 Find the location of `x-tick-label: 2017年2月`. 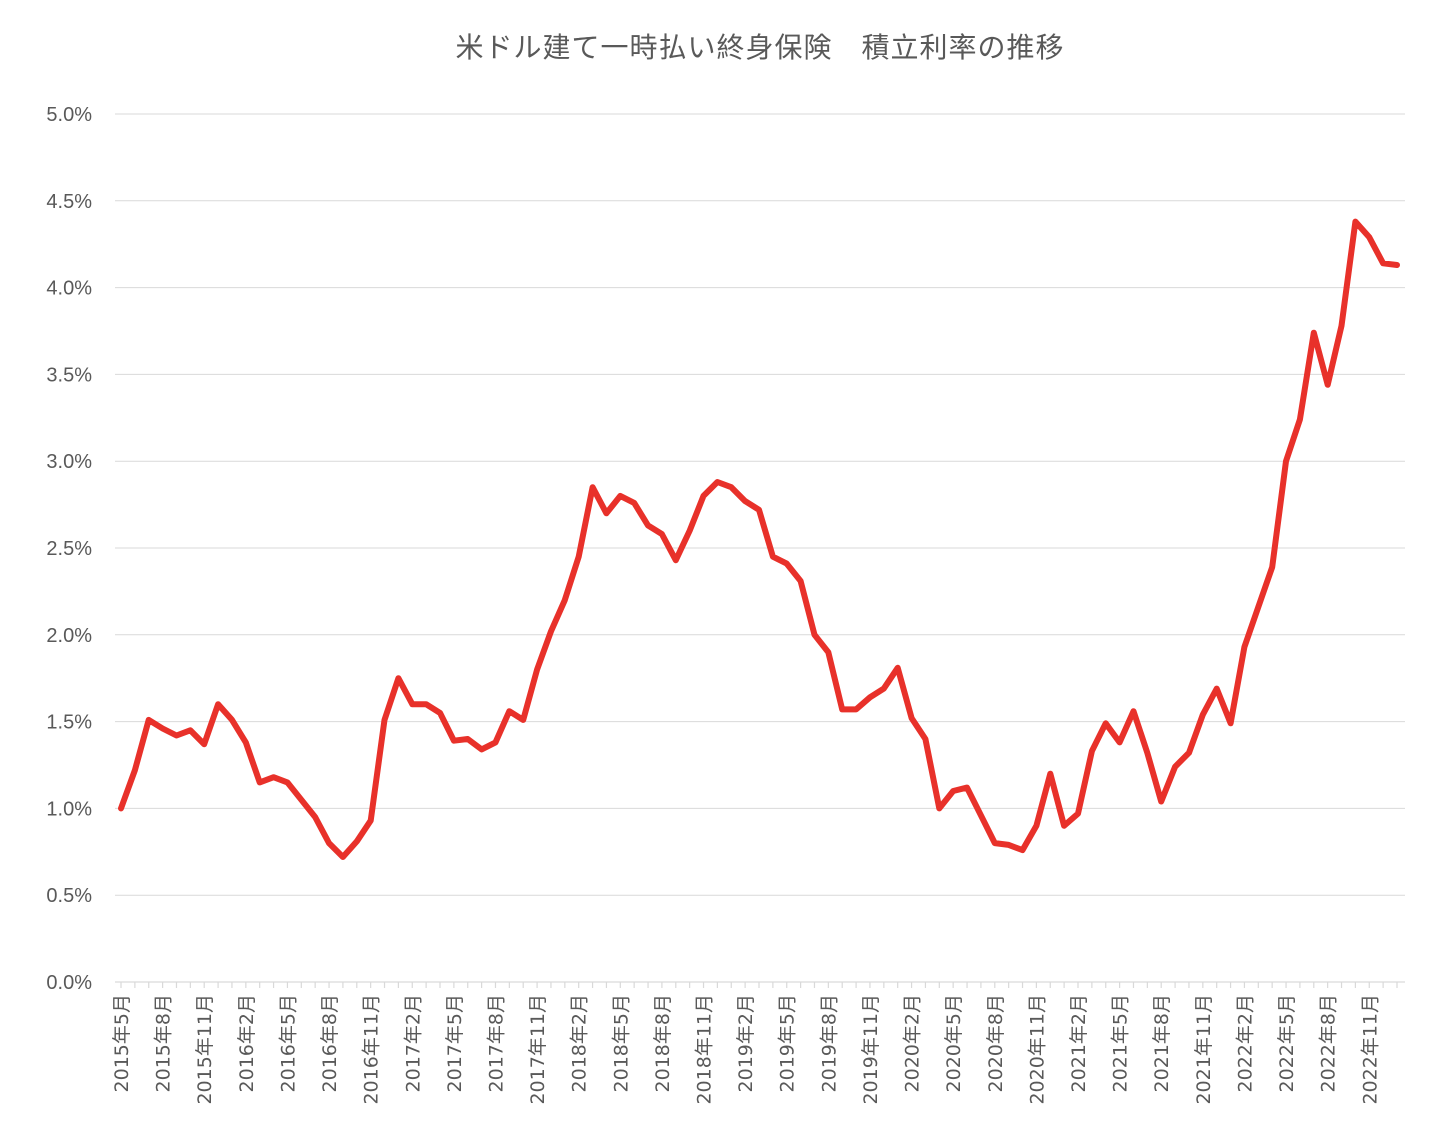

x-tick-label: 2017年2月 is located at coordinates (413, 1043).